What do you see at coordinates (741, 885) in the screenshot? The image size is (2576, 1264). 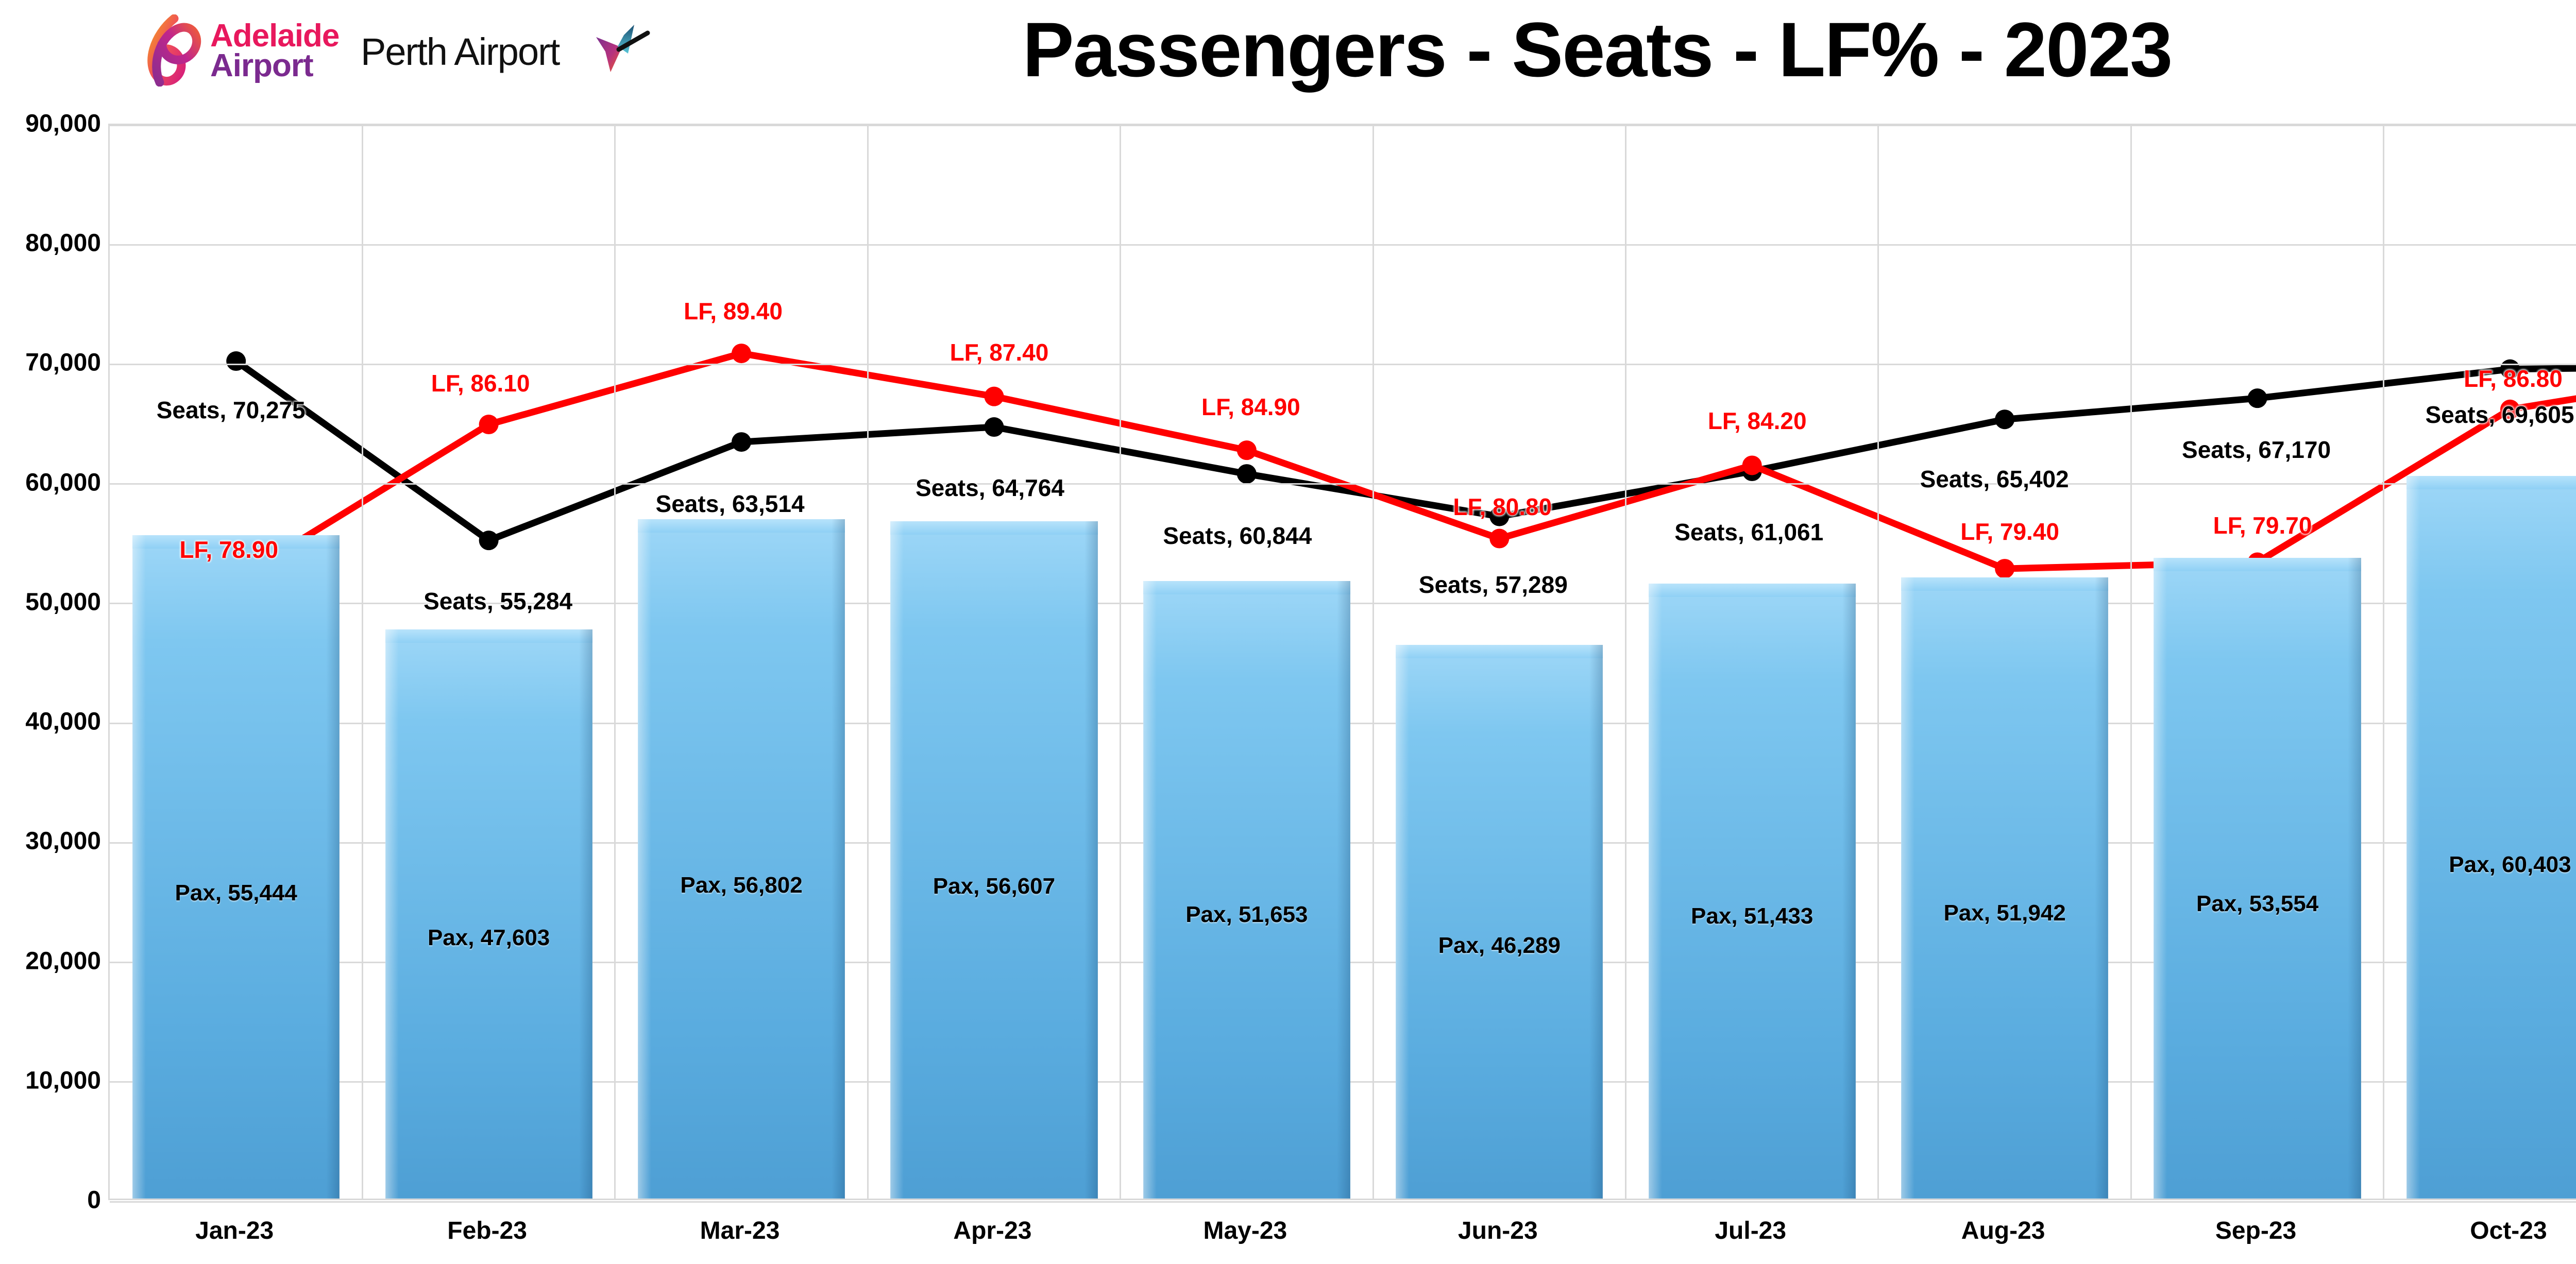 I see `bar-value-label: Pax, 56,802` at bounding box center [741, 885].